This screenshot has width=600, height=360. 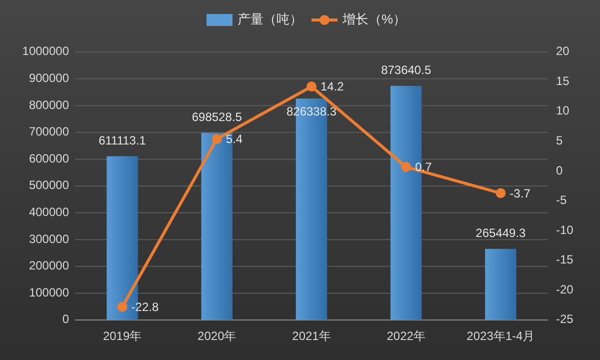 I want to click on y-tick-label: 900000, so click(x=49, y=77).